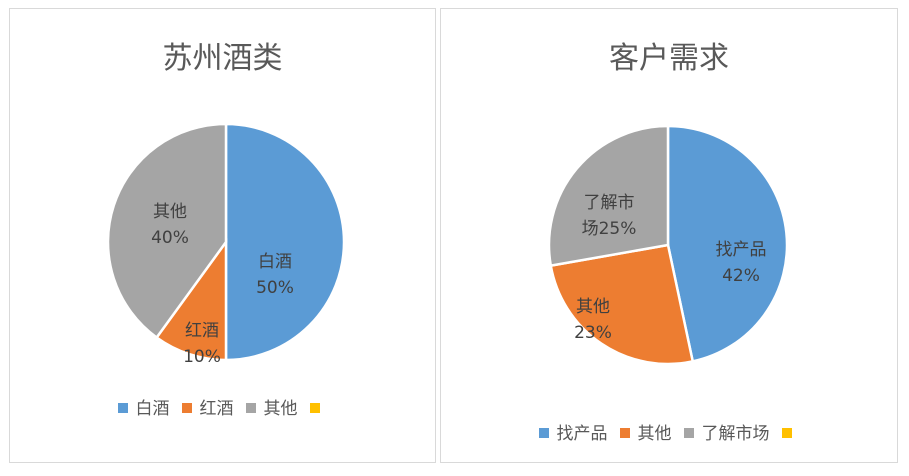 This screenshot has width=909, height=476. I want to click on pie-chart-liquor: 白酒 50% 红酒 10% 其他 40%, so click(226, 244).